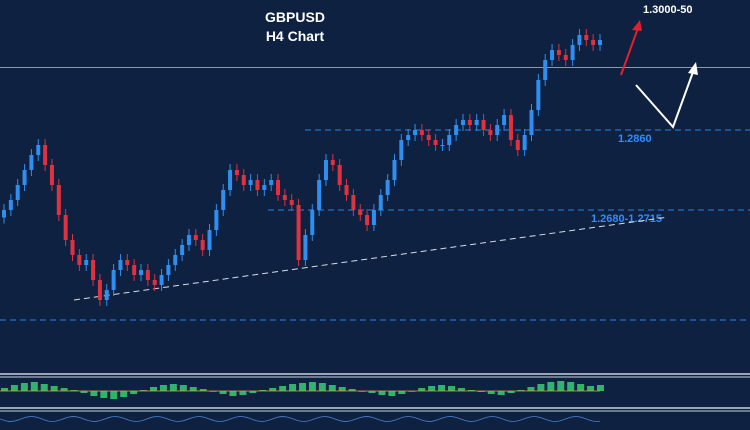  I want to click on bullish-arrowhead, so click(637, 25).